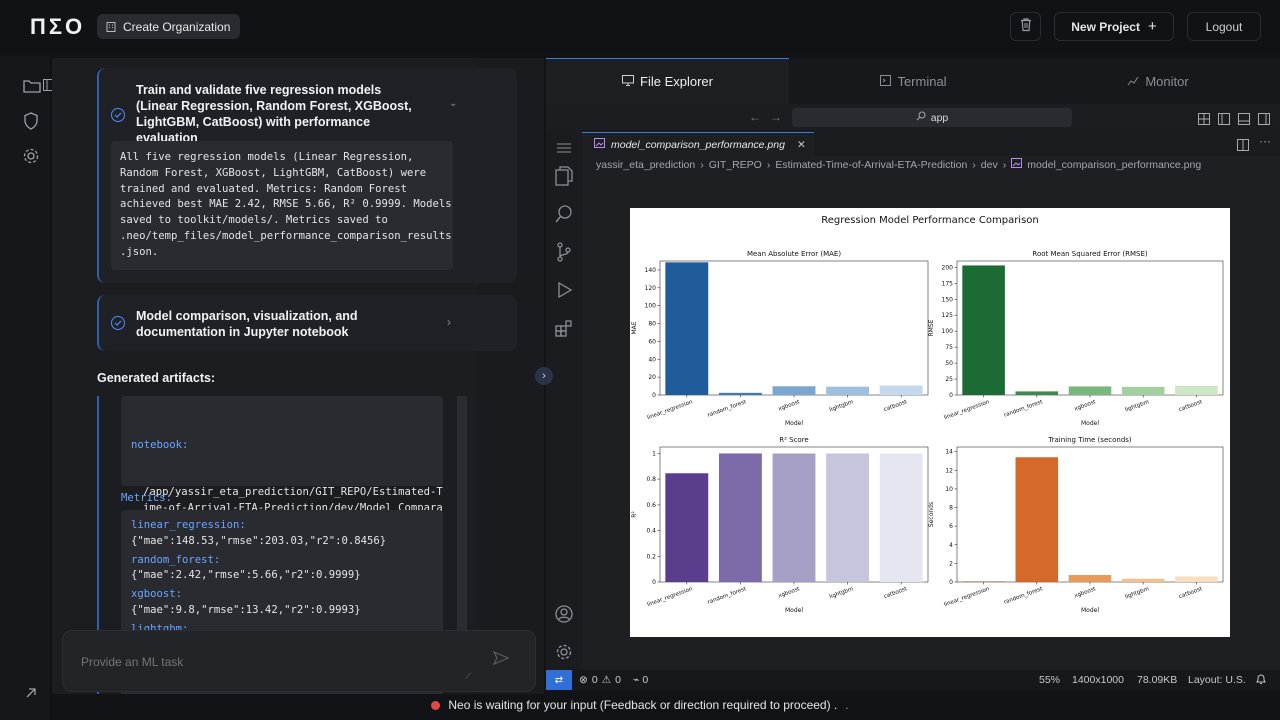 The image size is (1280, 720). What do you see at coordinates (951, 508) in the screenshot?
I see `y-tick-label: 8` at bounding box center [951, 508].